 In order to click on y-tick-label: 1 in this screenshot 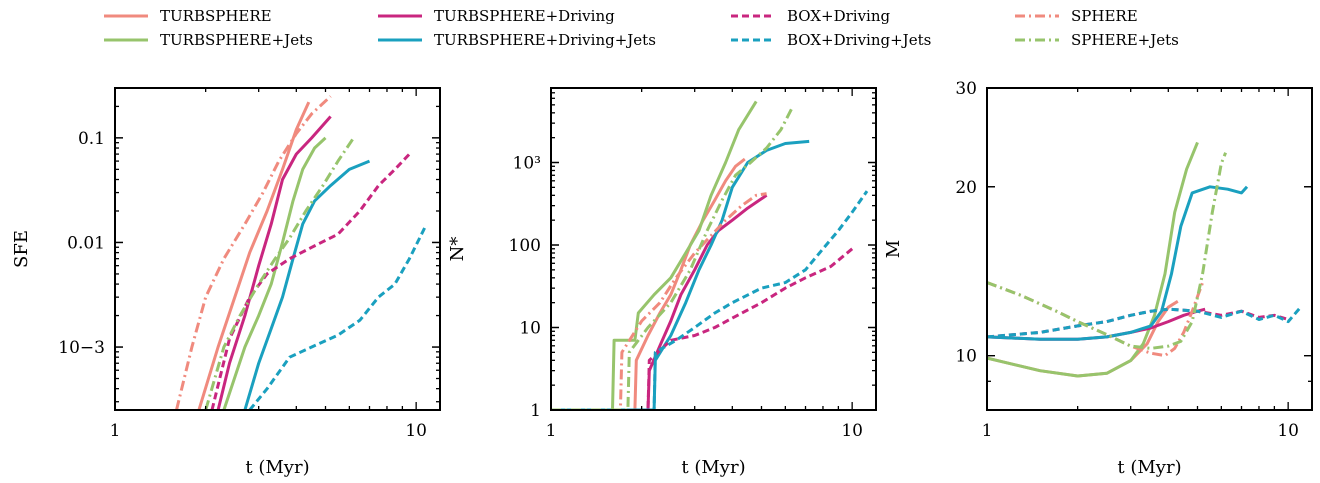, I will do `click(535, 411)`.